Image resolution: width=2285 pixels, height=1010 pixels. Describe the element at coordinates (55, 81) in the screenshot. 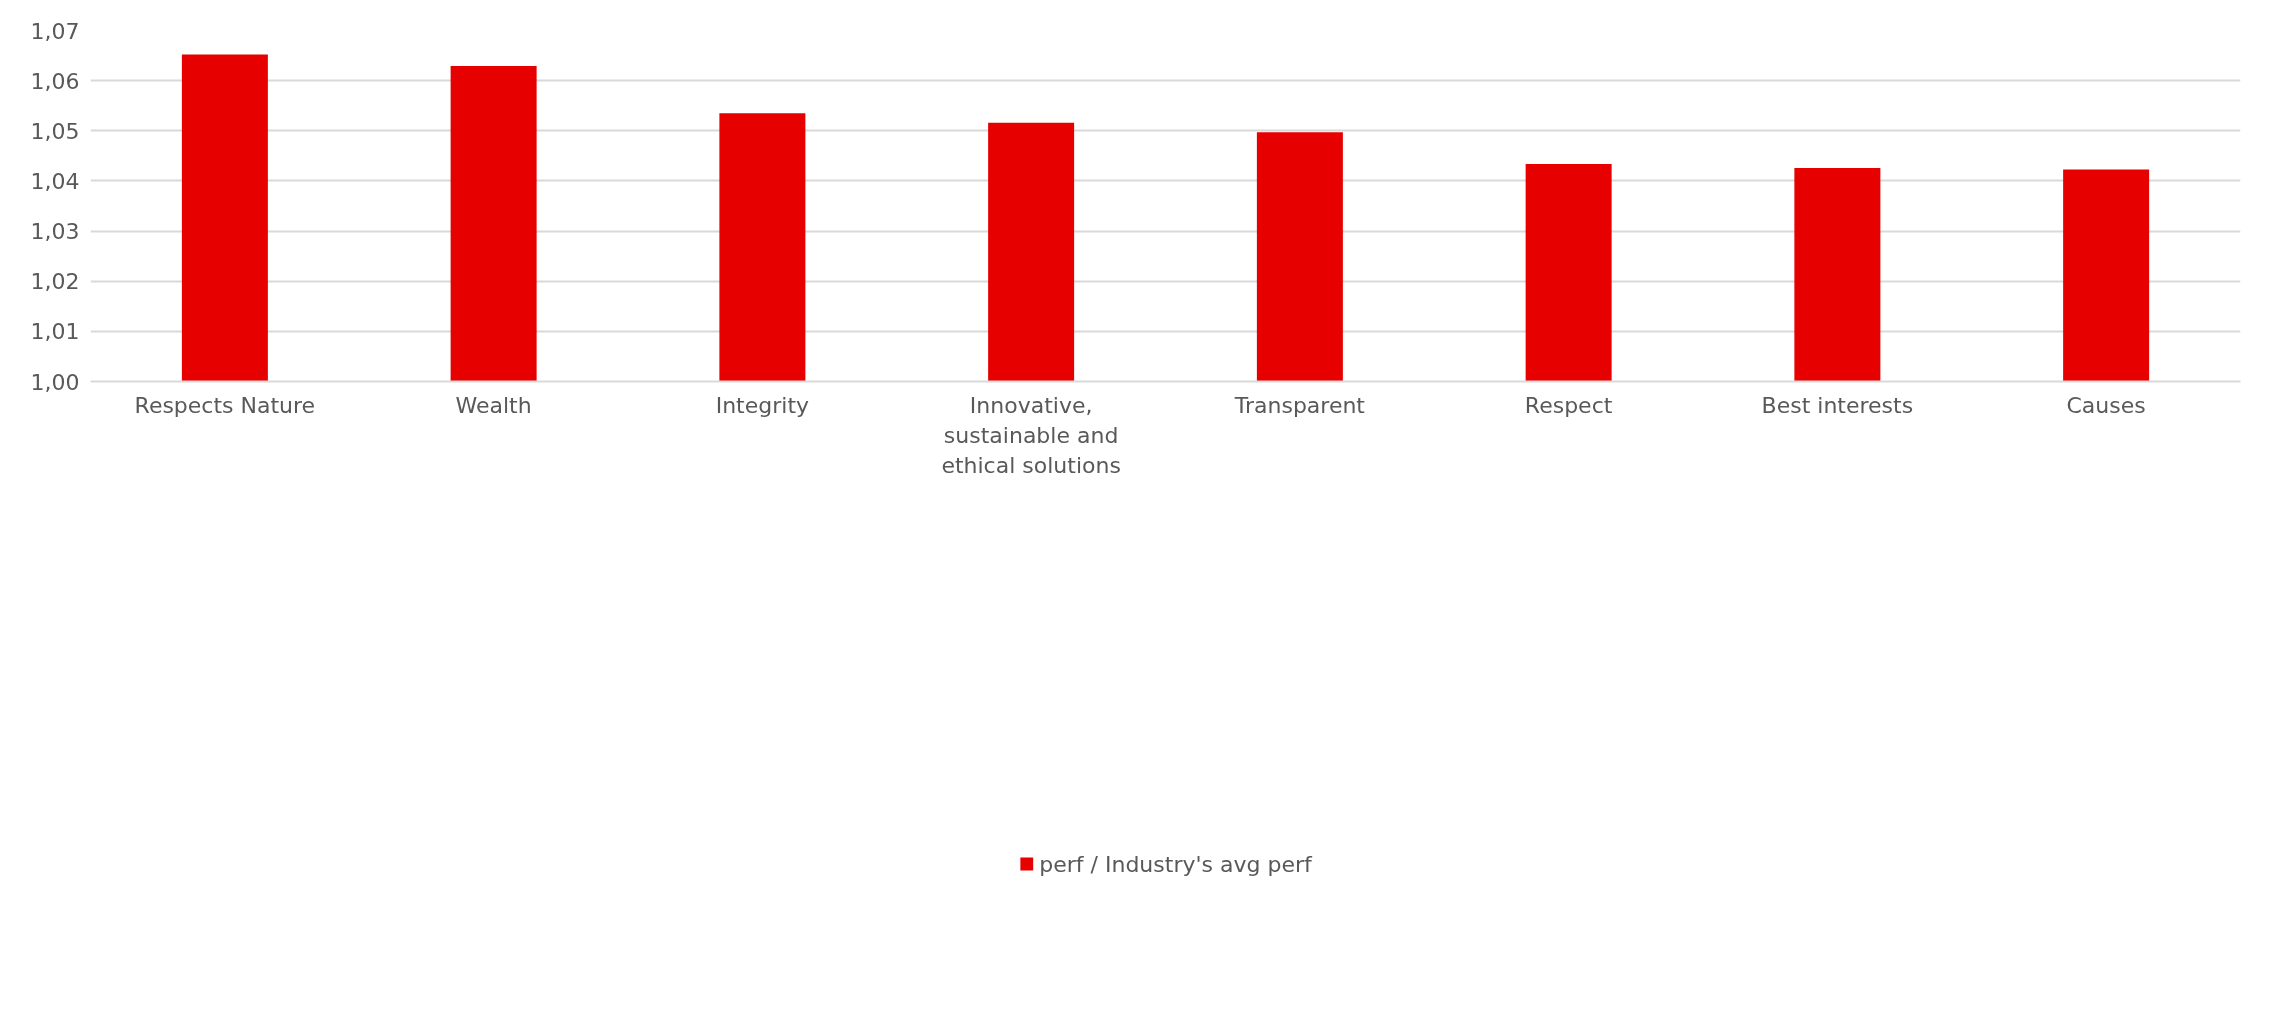

I see `y-tick-label: 1,06` at that location.